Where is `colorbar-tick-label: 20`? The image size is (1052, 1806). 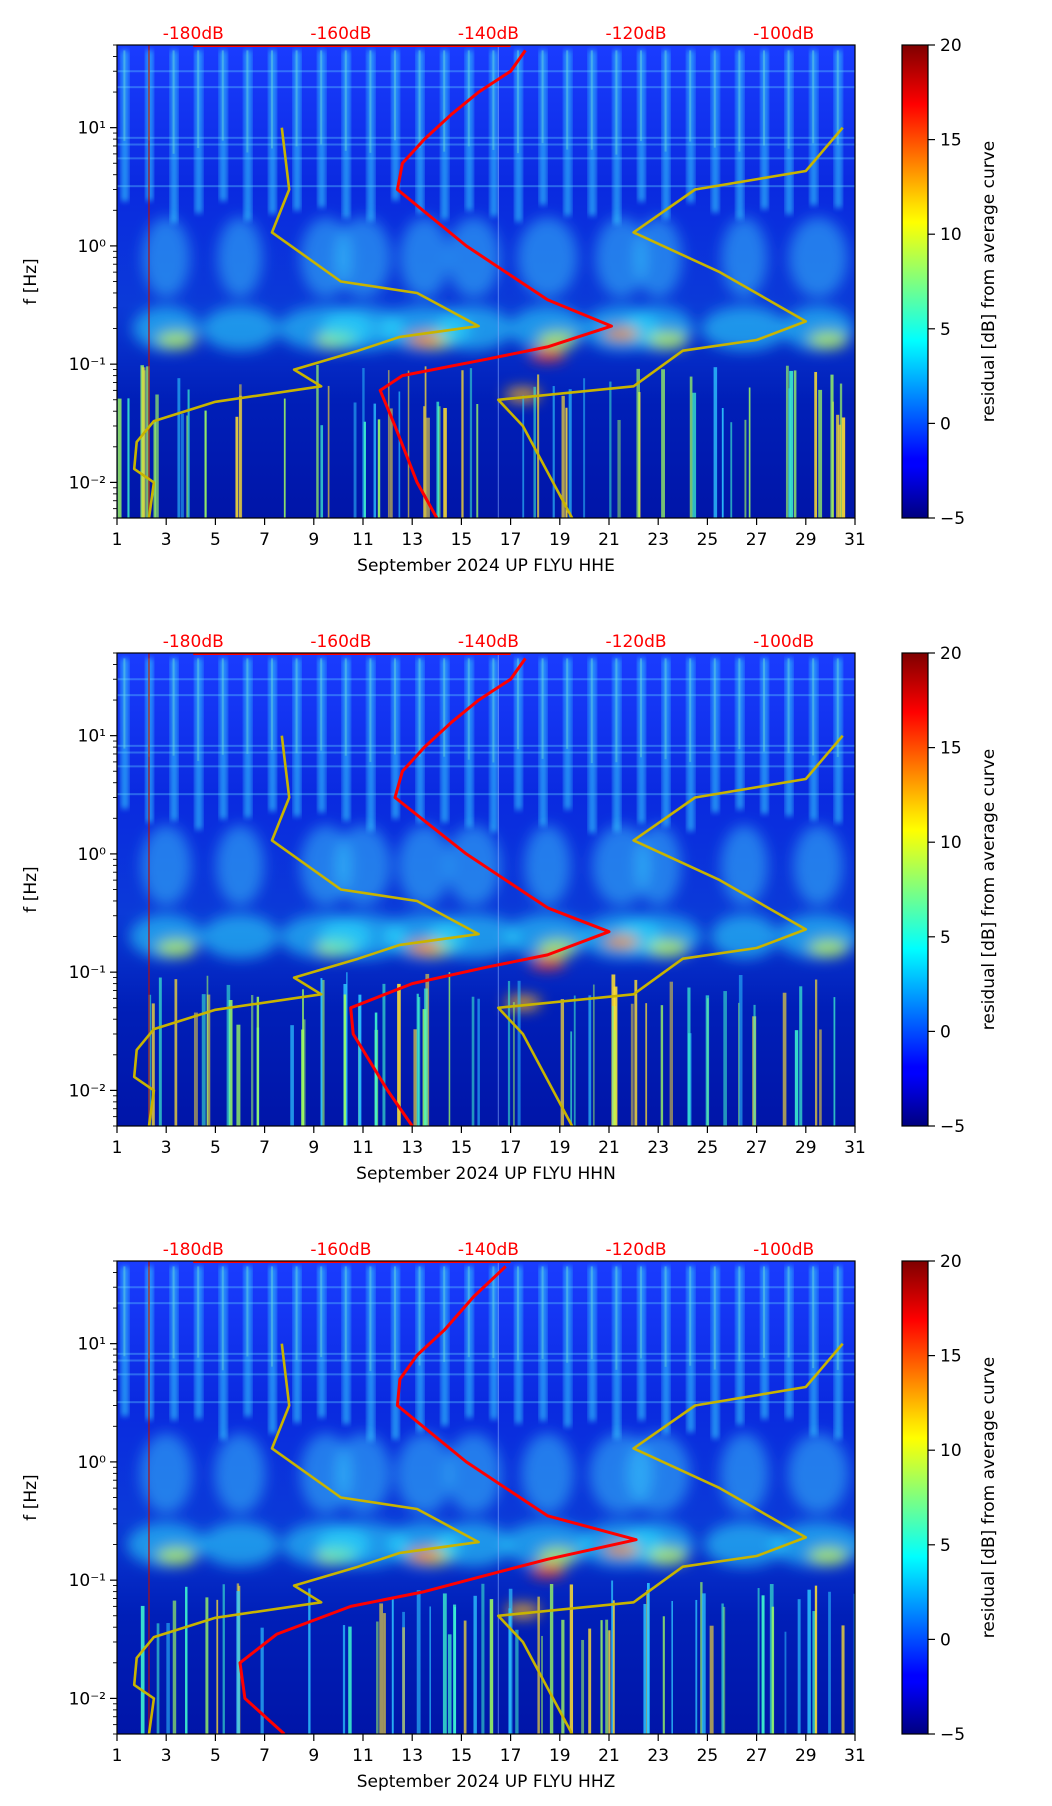 colorbar-tick-label: 20 is located at coordinates (951, 46).